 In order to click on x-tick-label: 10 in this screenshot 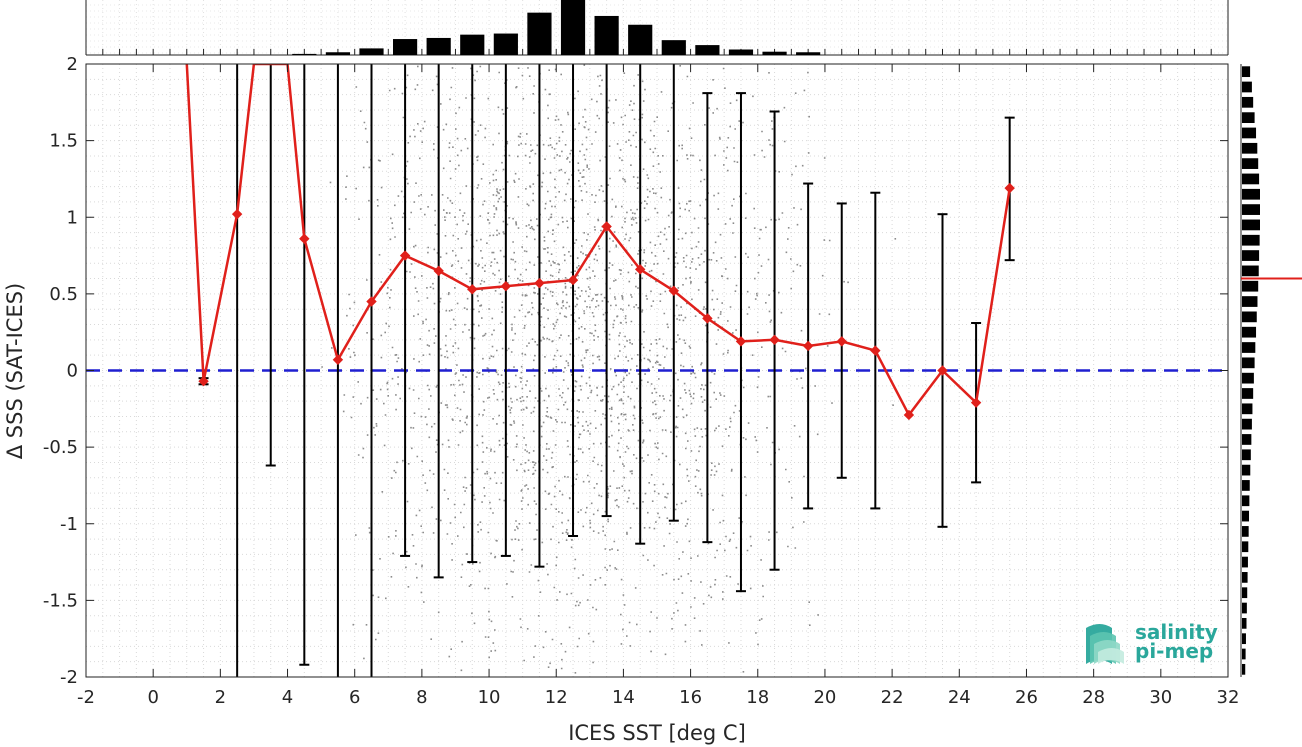, I will do `click(489, 697)`.